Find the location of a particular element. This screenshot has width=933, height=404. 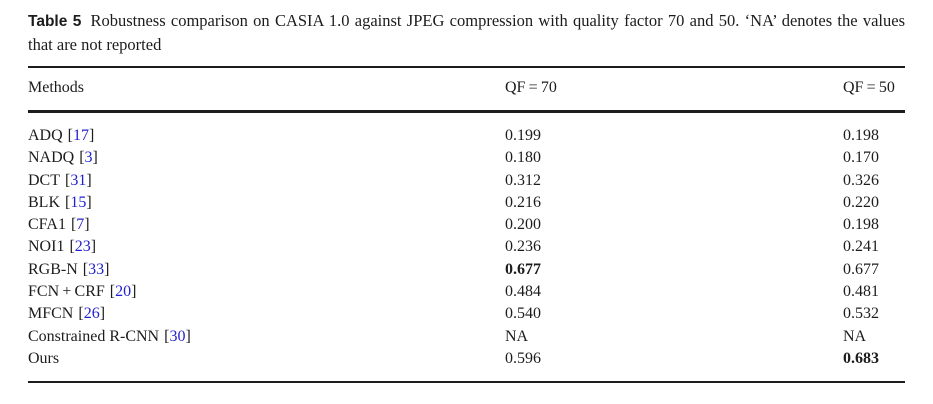

method-name: MFCN is located at coordinates (51, 314).